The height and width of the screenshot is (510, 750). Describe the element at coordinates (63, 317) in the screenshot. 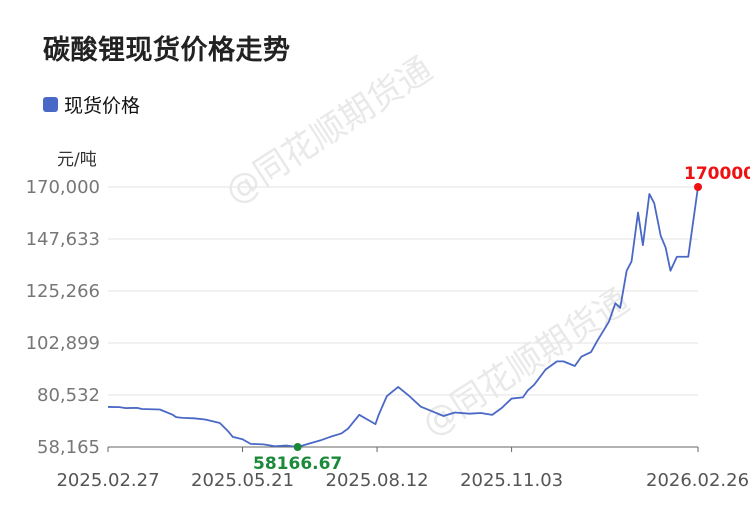

I see `y-axis-ticks: 58,165 80,532 102,899 125,266 147,633 170,000` at that location.